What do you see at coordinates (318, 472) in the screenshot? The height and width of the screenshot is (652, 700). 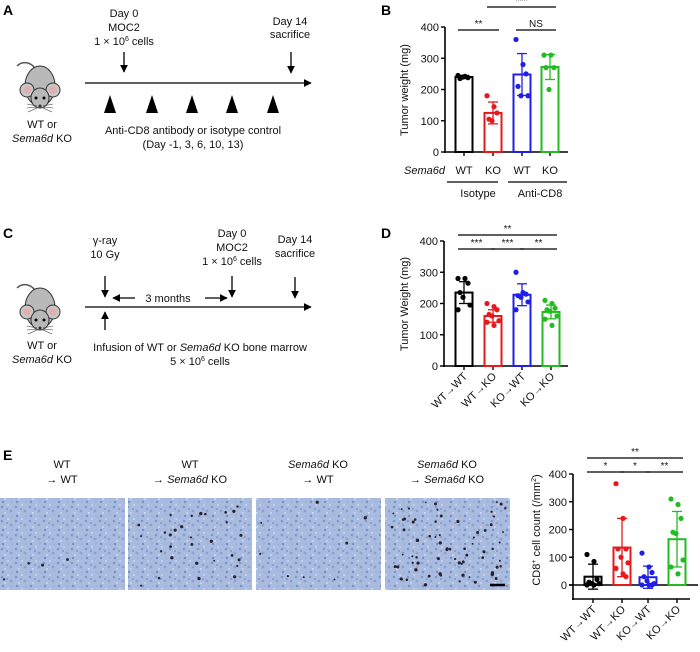 I see `micrograph-header: Sema6d KO → WT` at bounding box center [318, 472].